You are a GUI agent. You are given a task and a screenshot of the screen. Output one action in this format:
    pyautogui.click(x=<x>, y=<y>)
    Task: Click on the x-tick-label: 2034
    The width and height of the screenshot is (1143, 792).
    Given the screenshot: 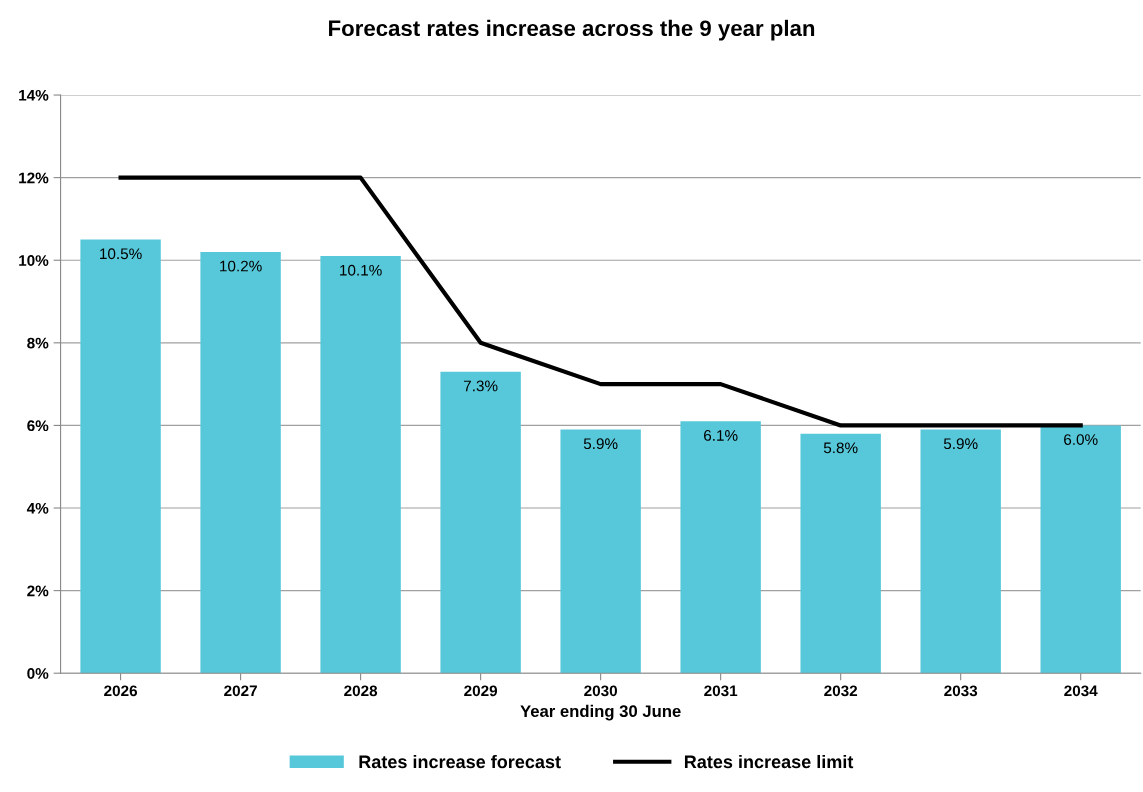 What is the action you would take?
    pyautogui.click(x=1081, y=691)
    